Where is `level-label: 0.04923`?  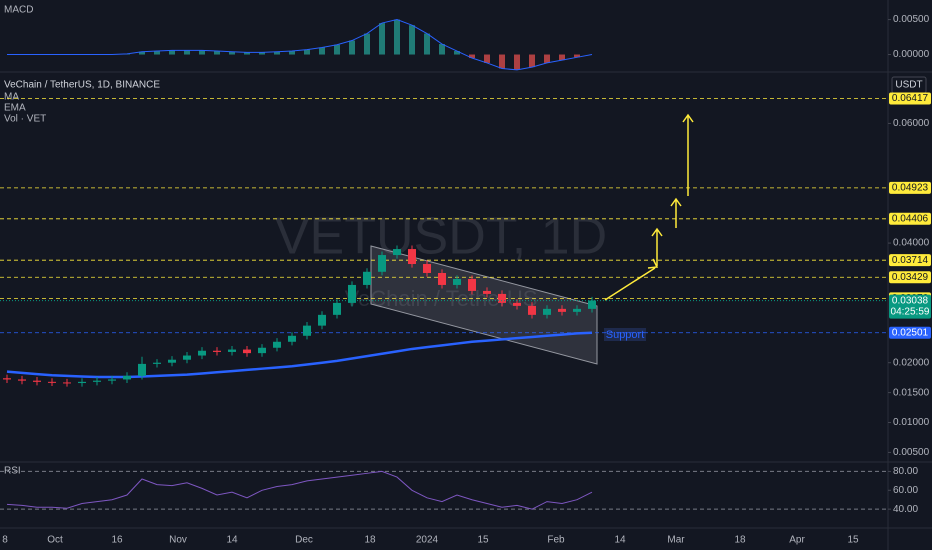 level-label: 0.04923 is located at coordinates (910, 188).